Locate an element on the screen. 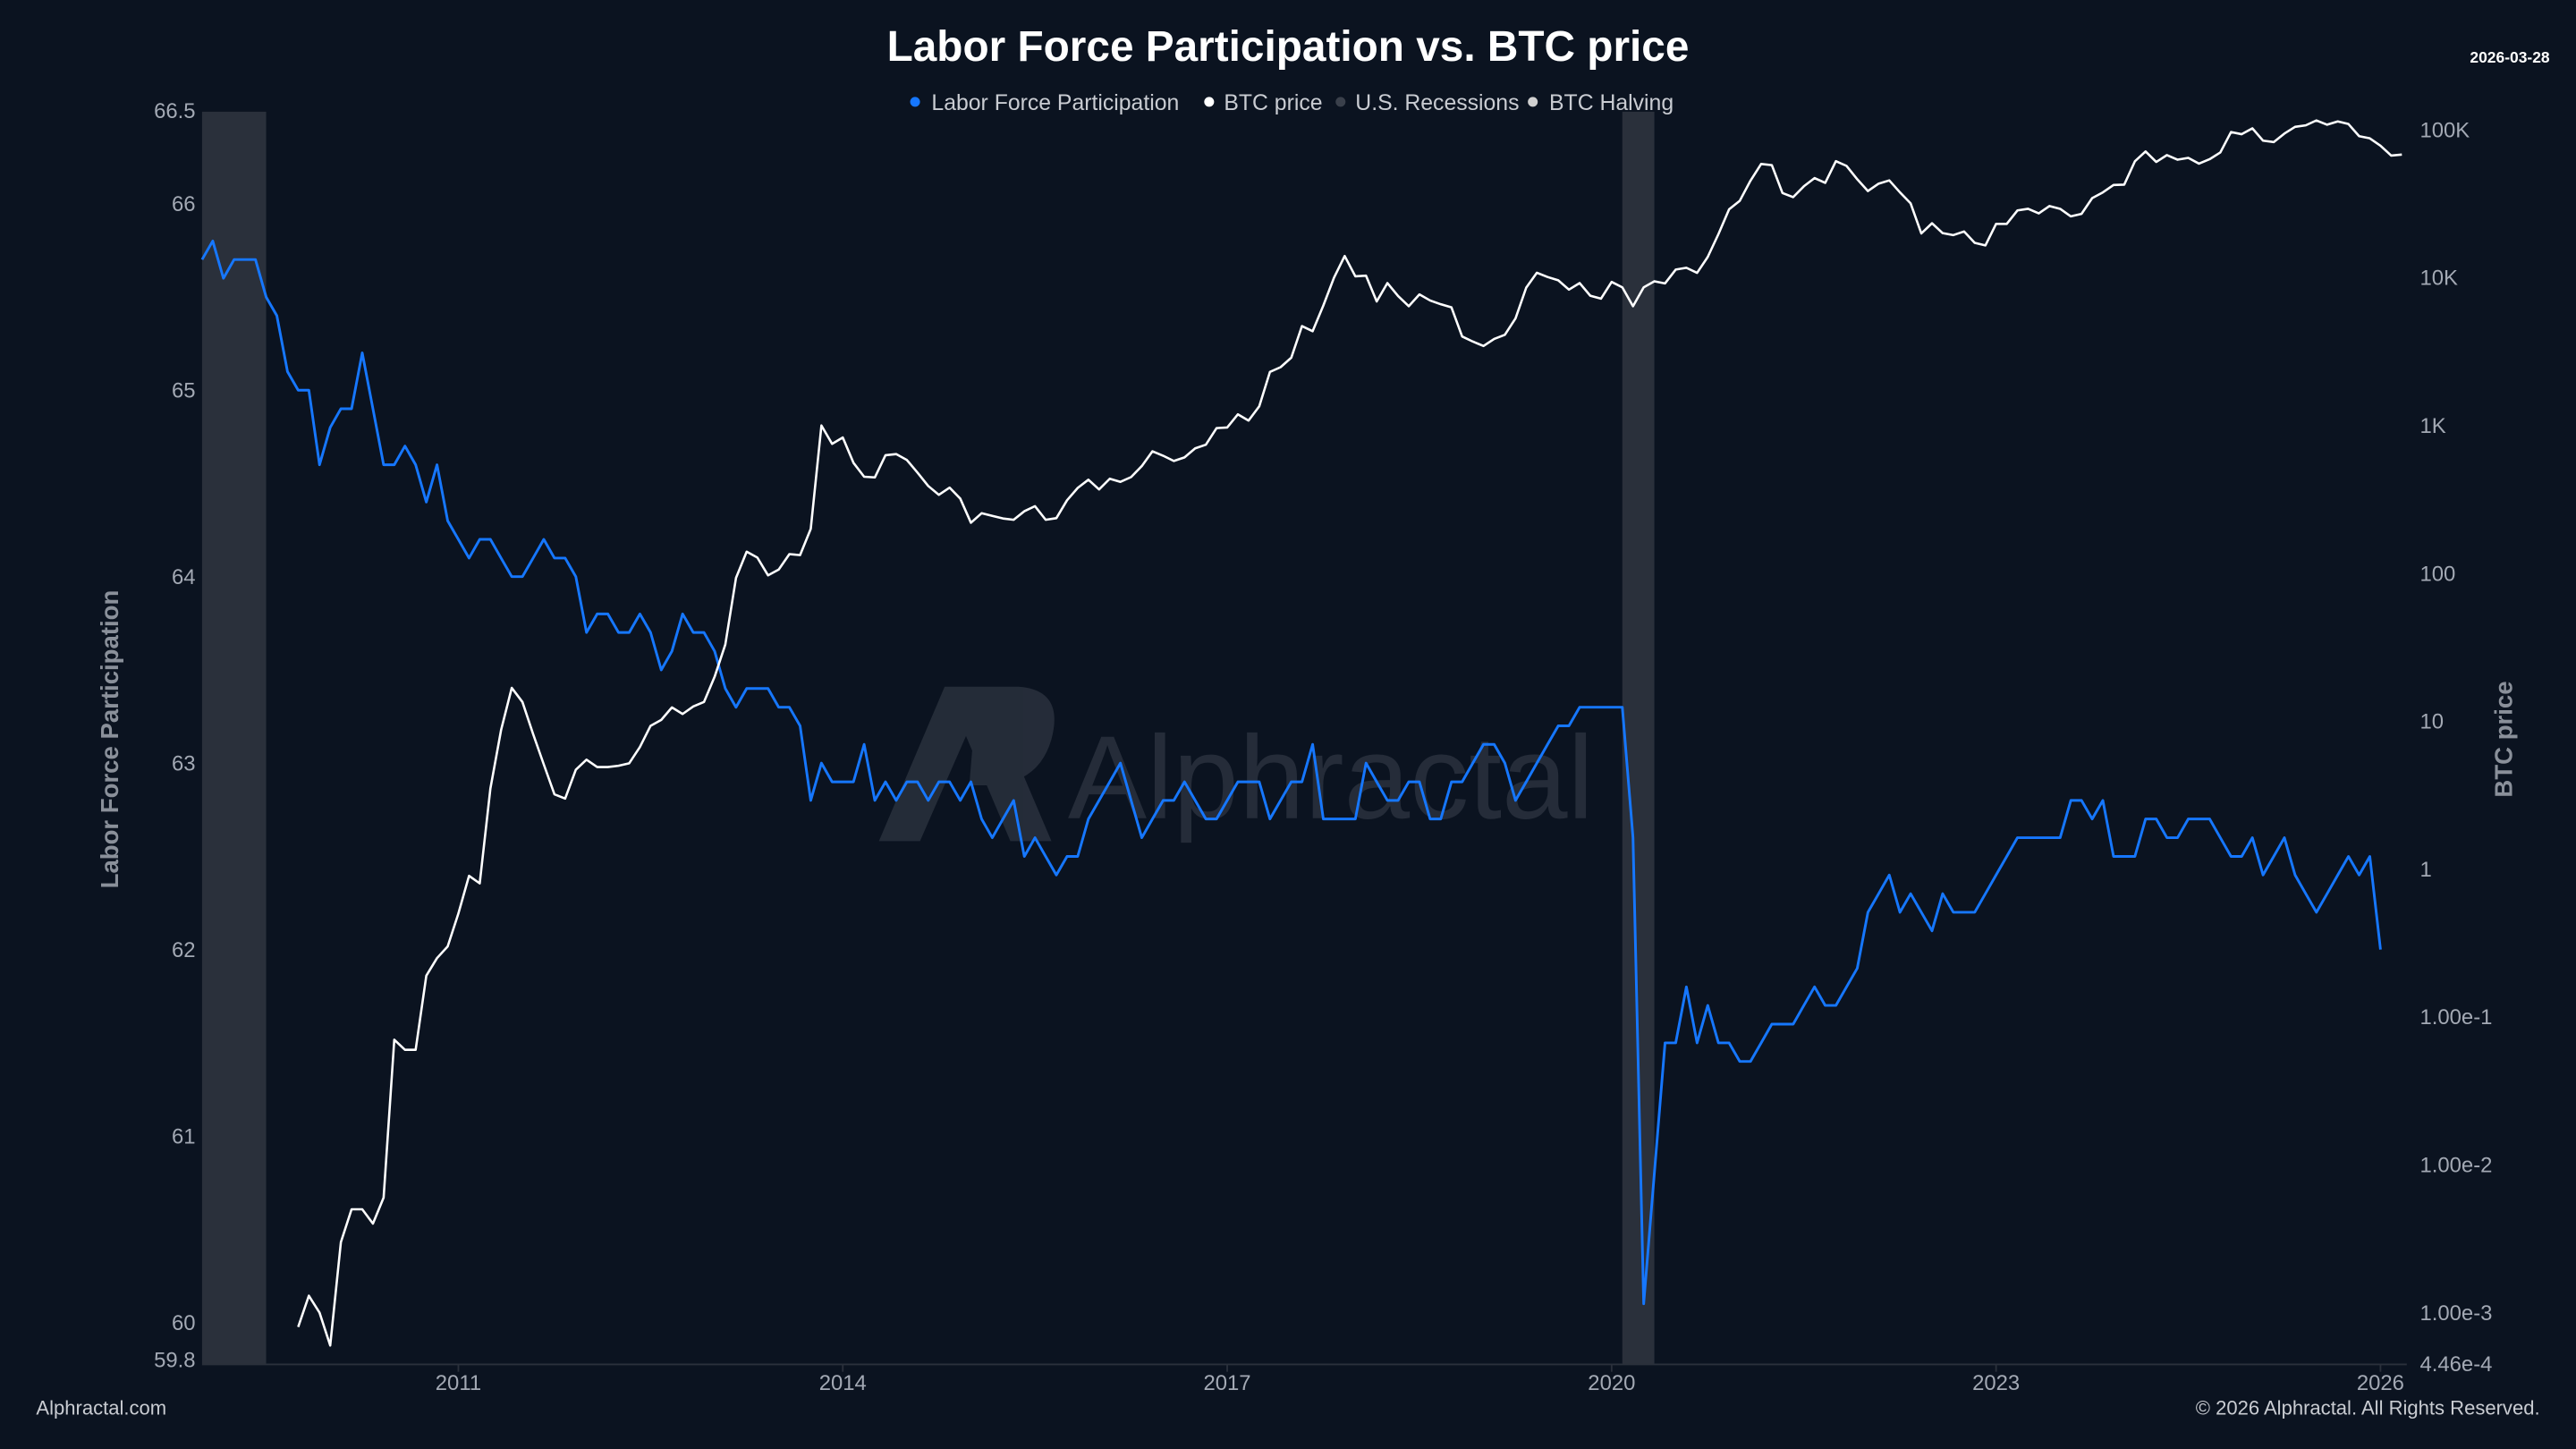 Image resolution: width=2576 pixels, height=1449 pixels. x-axis-ticks: 2011 2014 2017 2020 2023 2026 is located at coordinates (1420, 1379).